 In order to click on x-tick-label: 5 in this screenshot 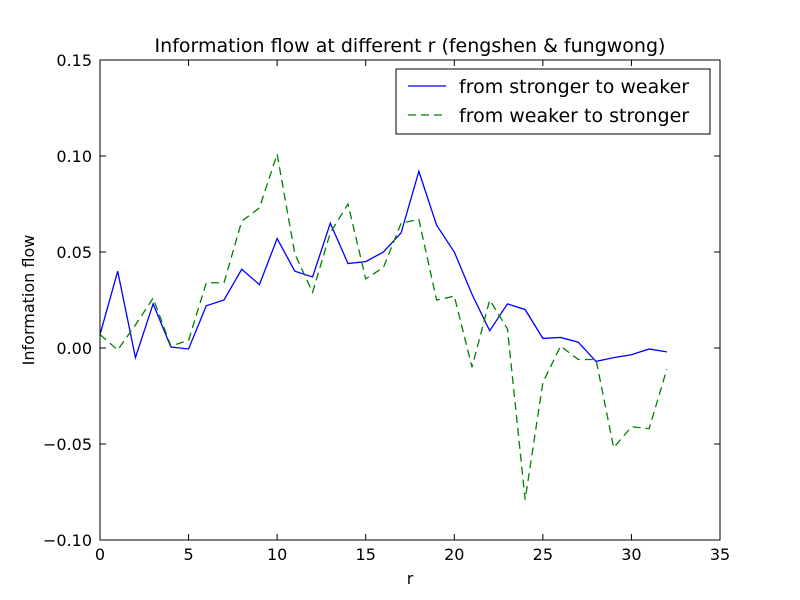, I will do `click(188, 554)`.